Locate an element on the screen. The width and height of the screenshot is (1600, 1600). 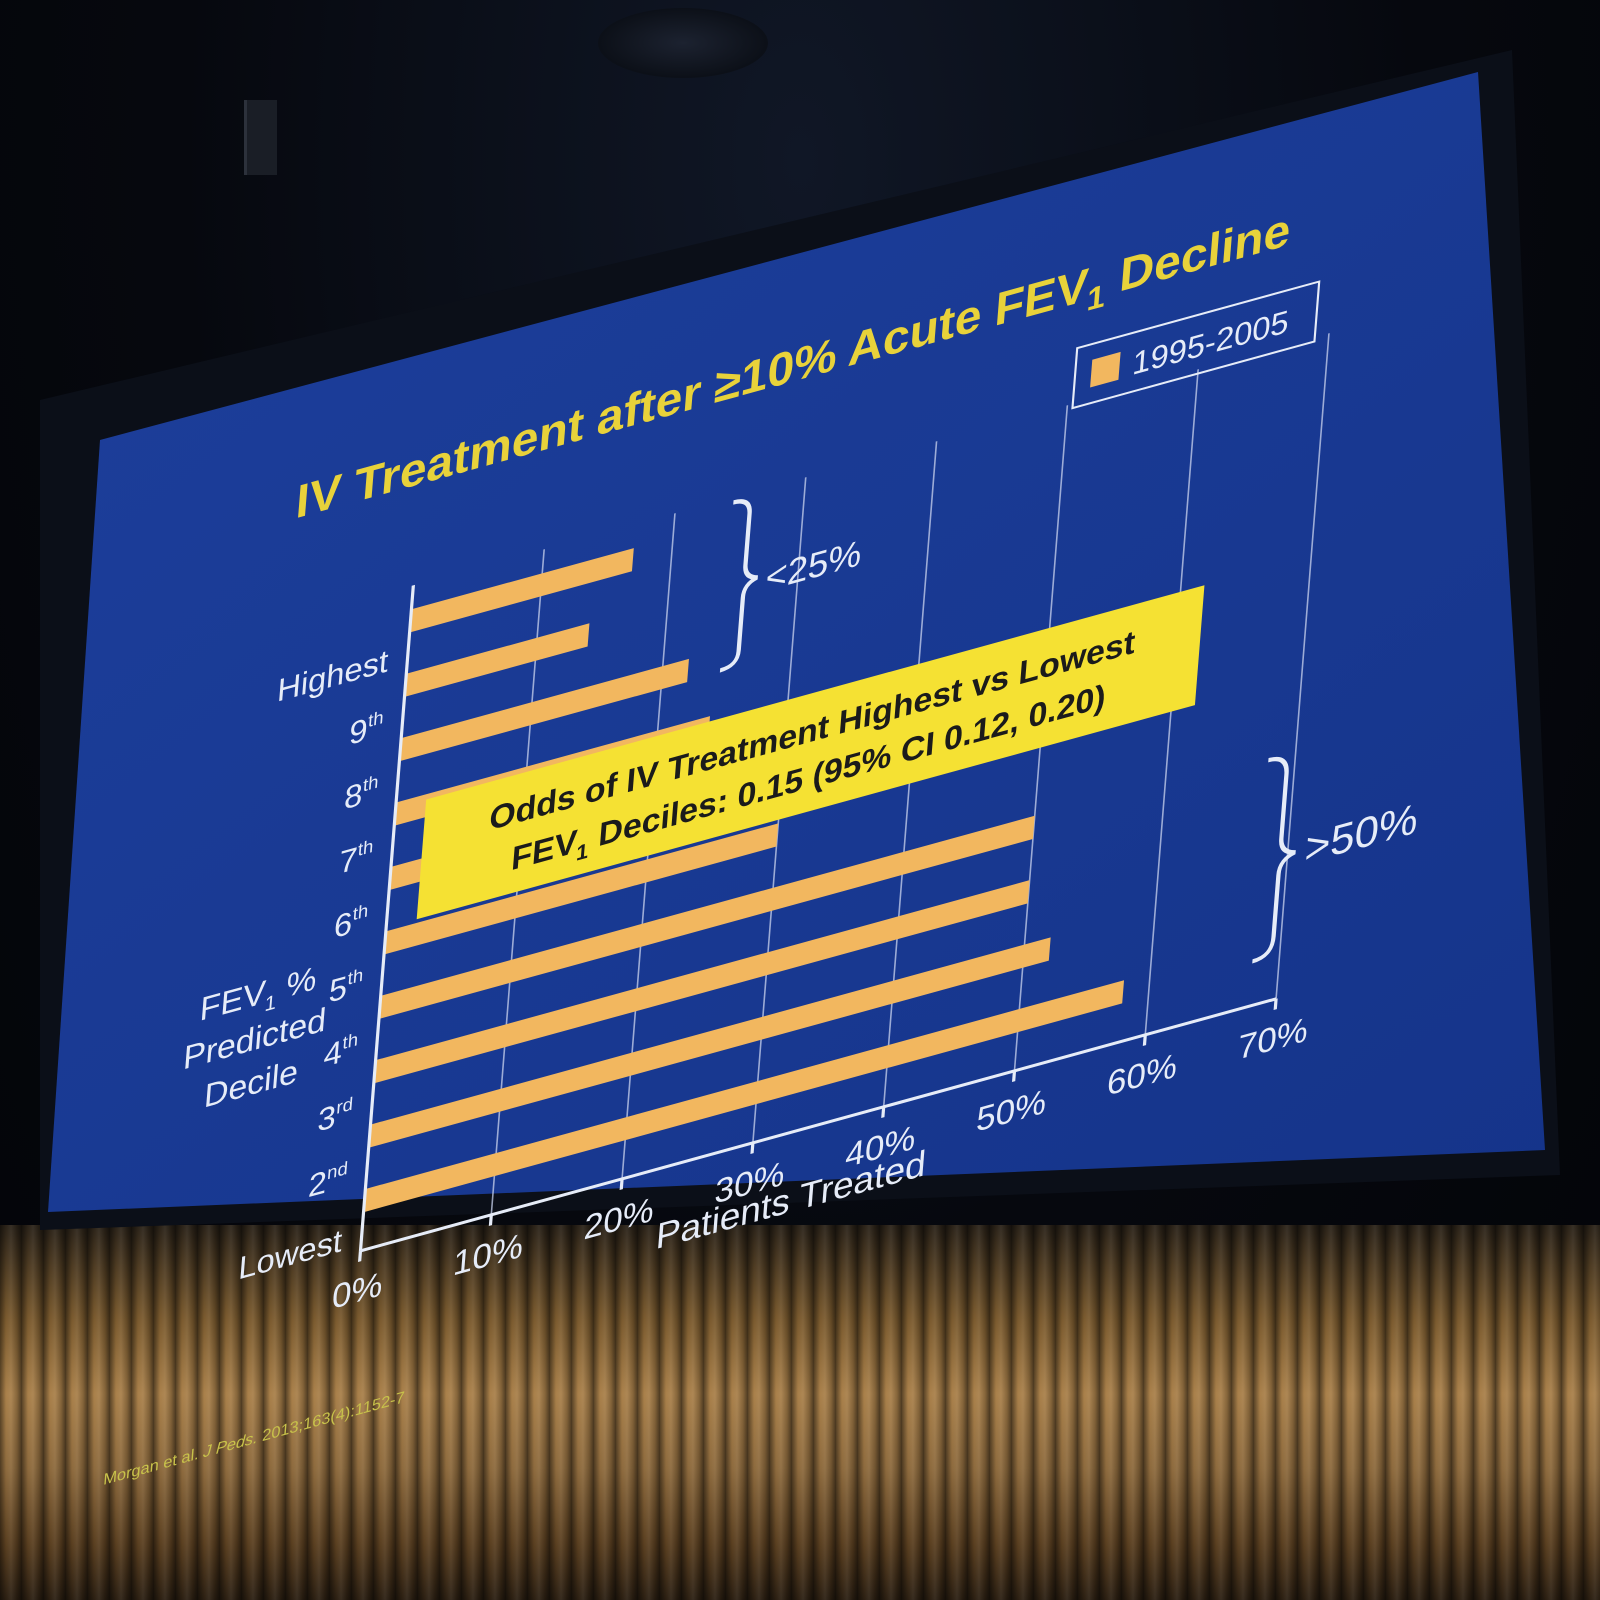
bracket-bottom-brace is located at coordinates (1274, 860).